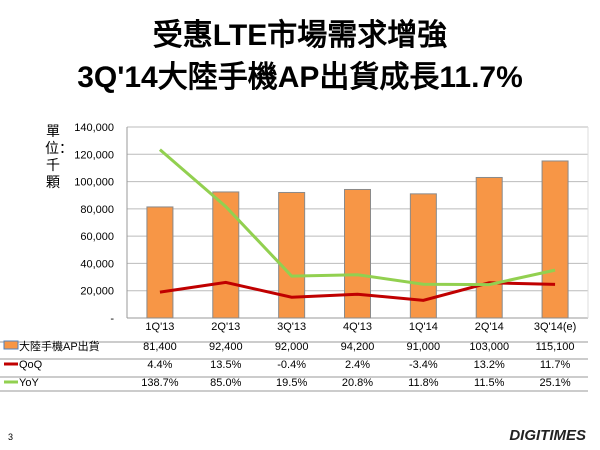 The image size is (600, 450). What do you see at coordinates (160, 347) in the screenshot?
I see `table-cell: 81,400` at bounding box center [160, 347].